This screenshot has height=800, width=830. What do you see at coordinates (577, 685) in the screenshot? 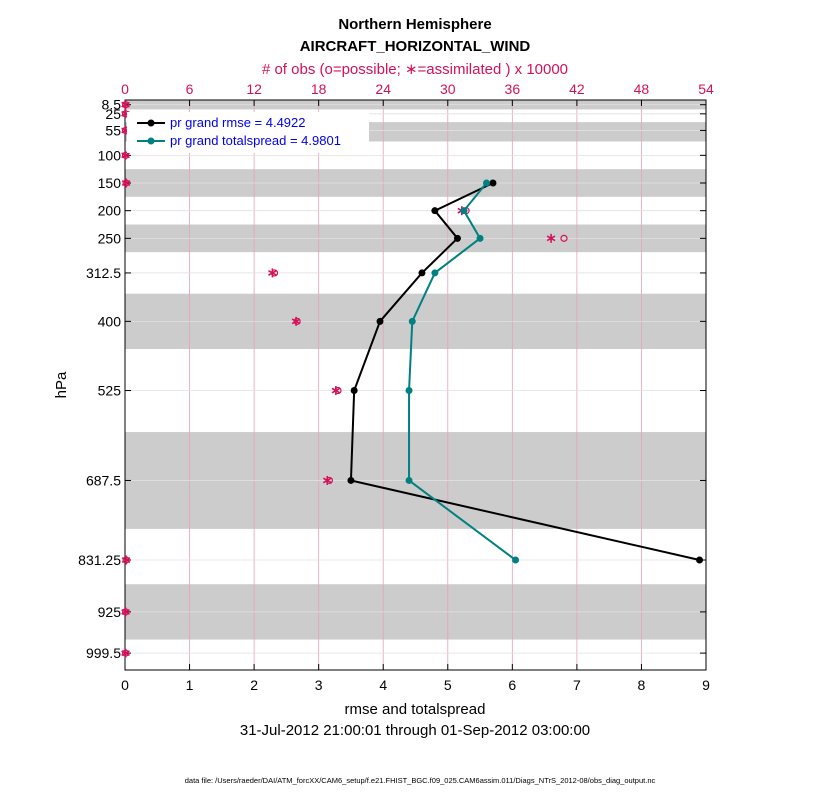
I see `x-tick-label-7: 7` at bounding box center [577, 685].